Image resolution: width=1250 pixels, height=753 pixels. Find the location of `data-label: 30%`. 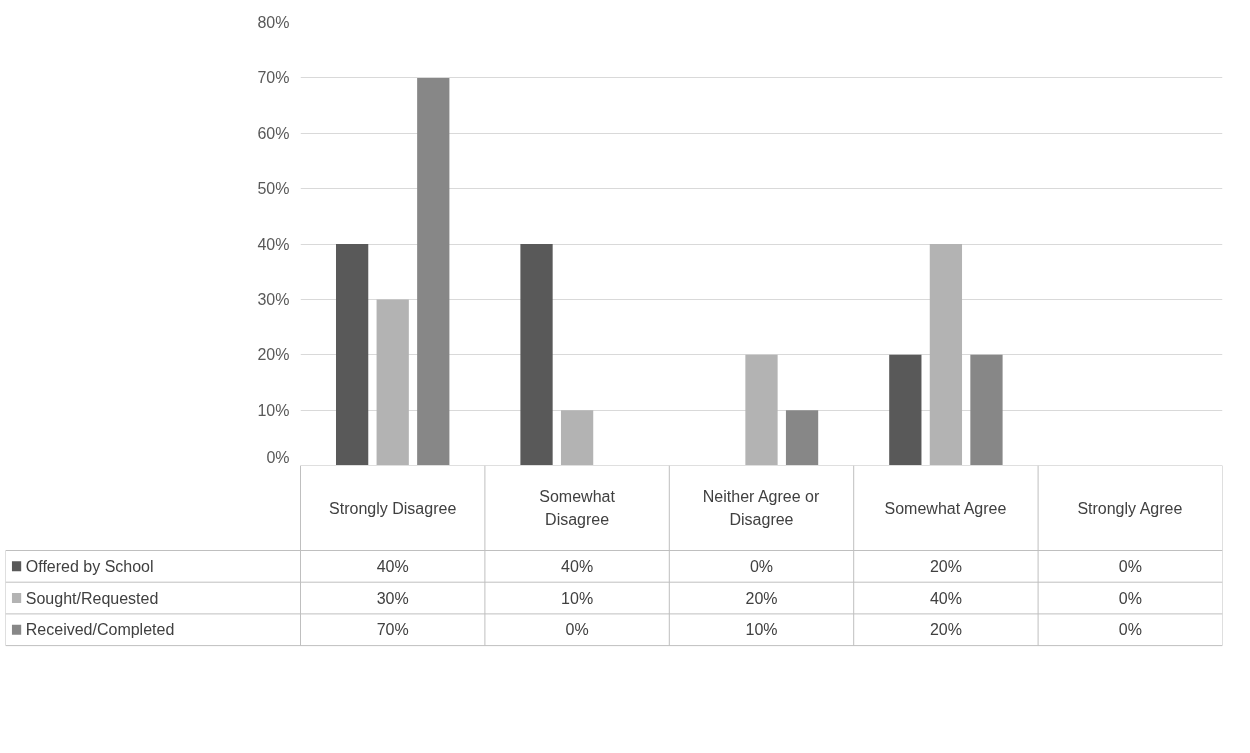

data-label: 30% is located at coordinates (392, 598).